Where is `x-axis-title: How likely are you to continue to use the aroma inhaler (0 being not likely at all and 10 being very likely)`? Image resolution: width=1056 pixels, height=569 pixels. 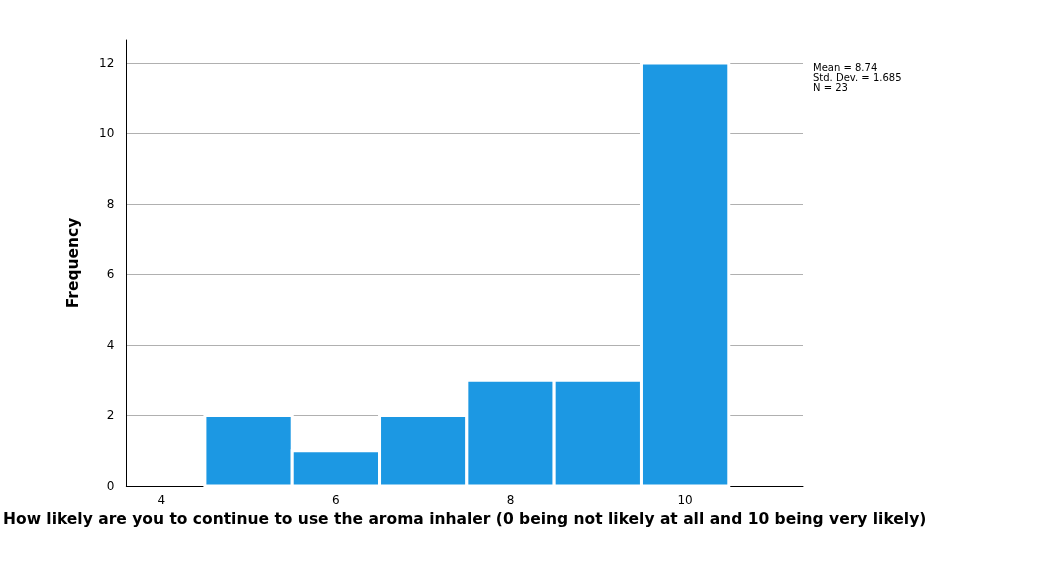
x-axis-title: How likely are you to continue to use the aroma inhaler (0 being not likely at all and 10 being very likely) is located at coordinates (465, 519).